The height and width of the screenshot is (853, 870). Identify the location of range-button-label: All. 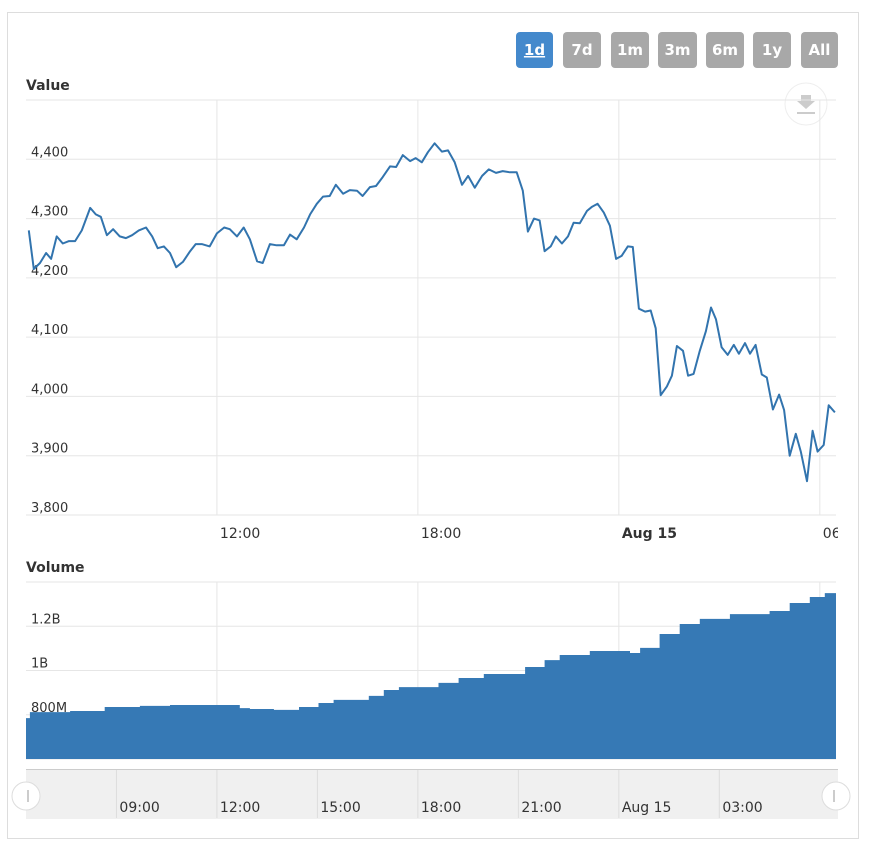
(820, 50).